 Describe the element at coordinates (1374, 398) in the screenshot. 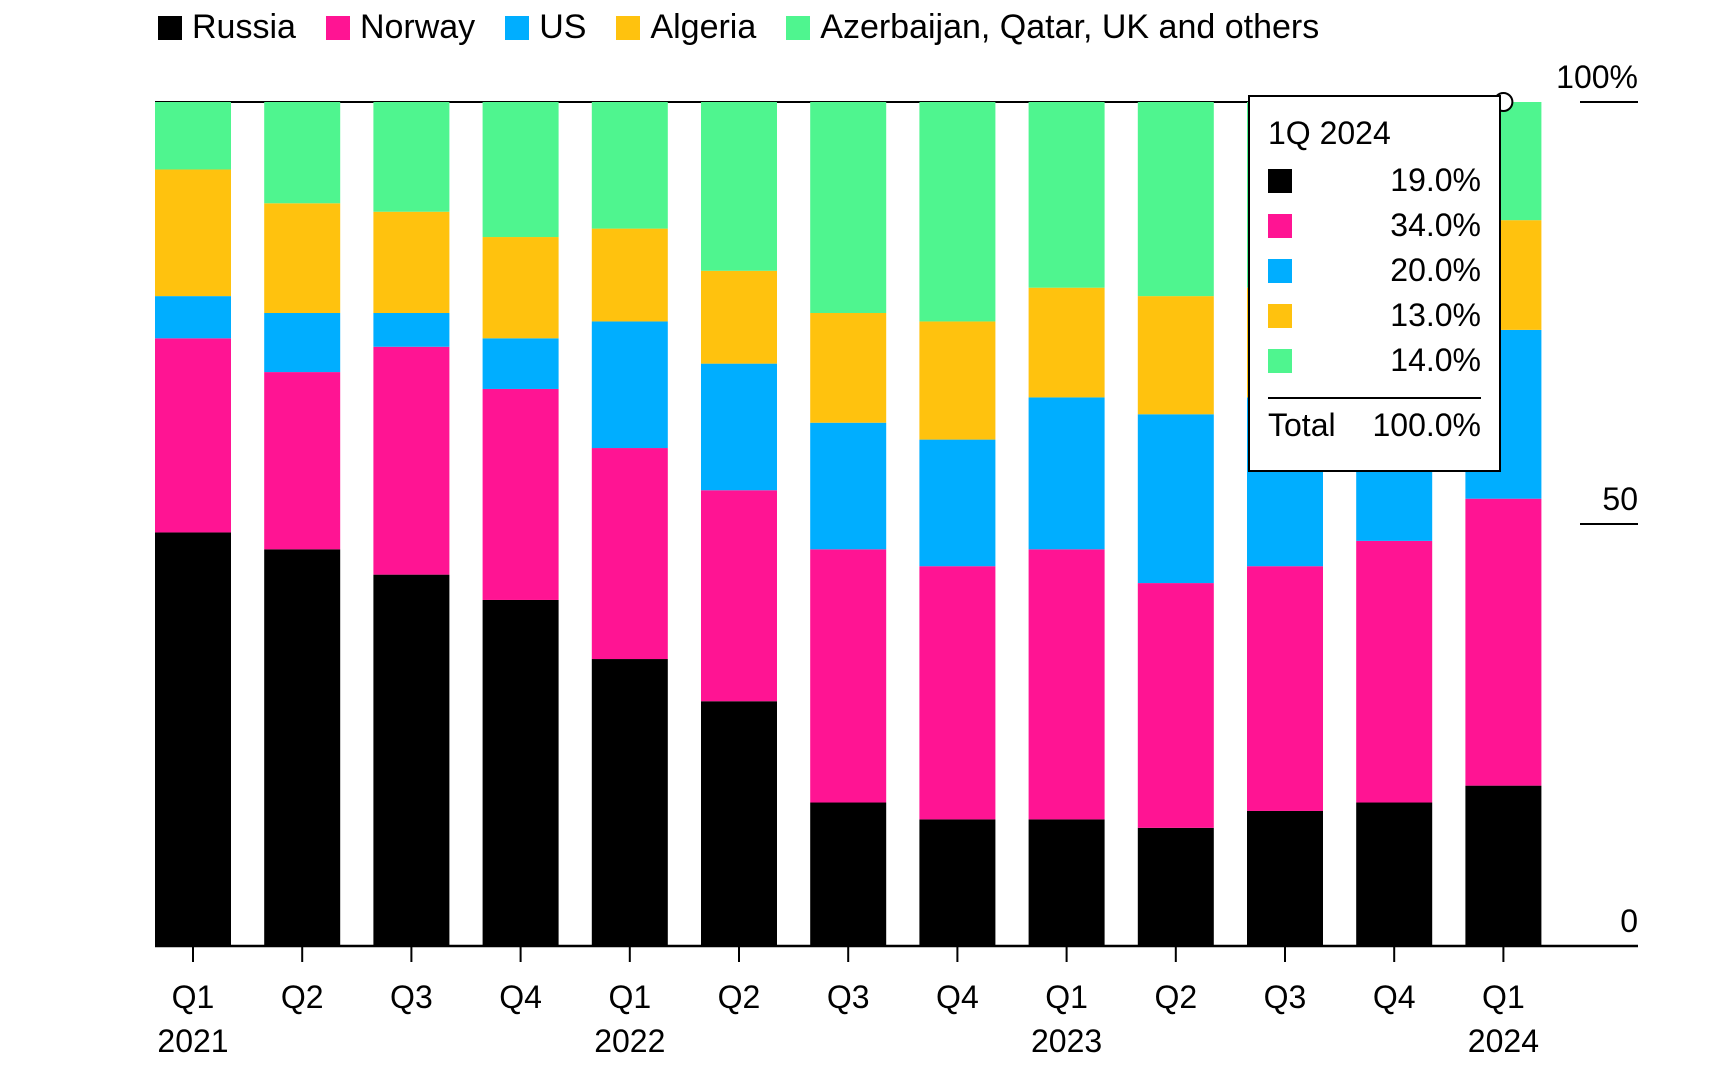

I see `tooltip-divider` at that location.